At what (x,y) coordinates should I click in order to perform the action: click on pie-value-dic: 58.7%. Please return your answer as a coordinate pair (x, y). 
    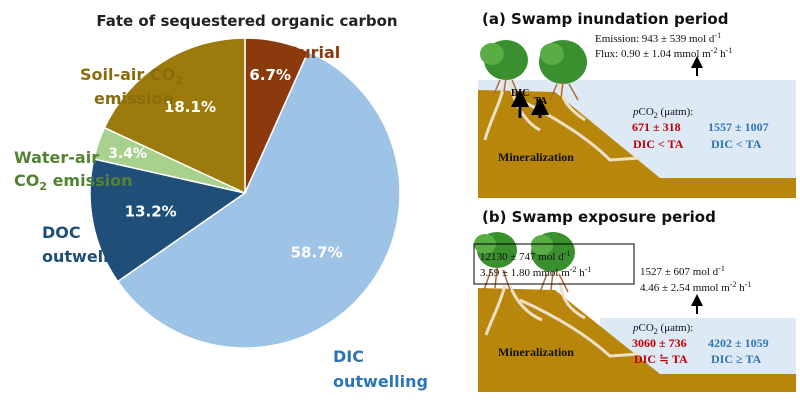
    Looking at the image, I should click on (317, 252).